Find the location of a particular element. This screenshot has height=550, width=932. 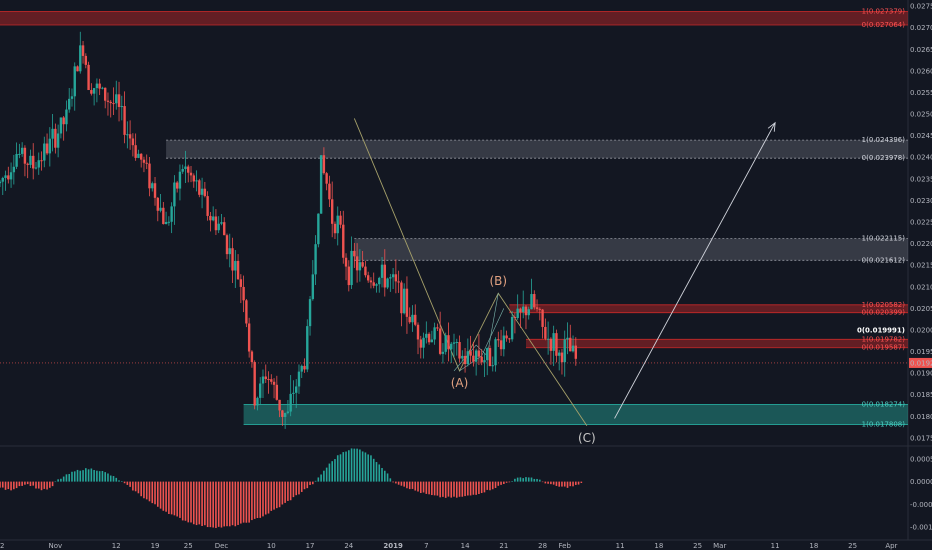

time-tick-label: Dec is located at coordinates (222, 546).